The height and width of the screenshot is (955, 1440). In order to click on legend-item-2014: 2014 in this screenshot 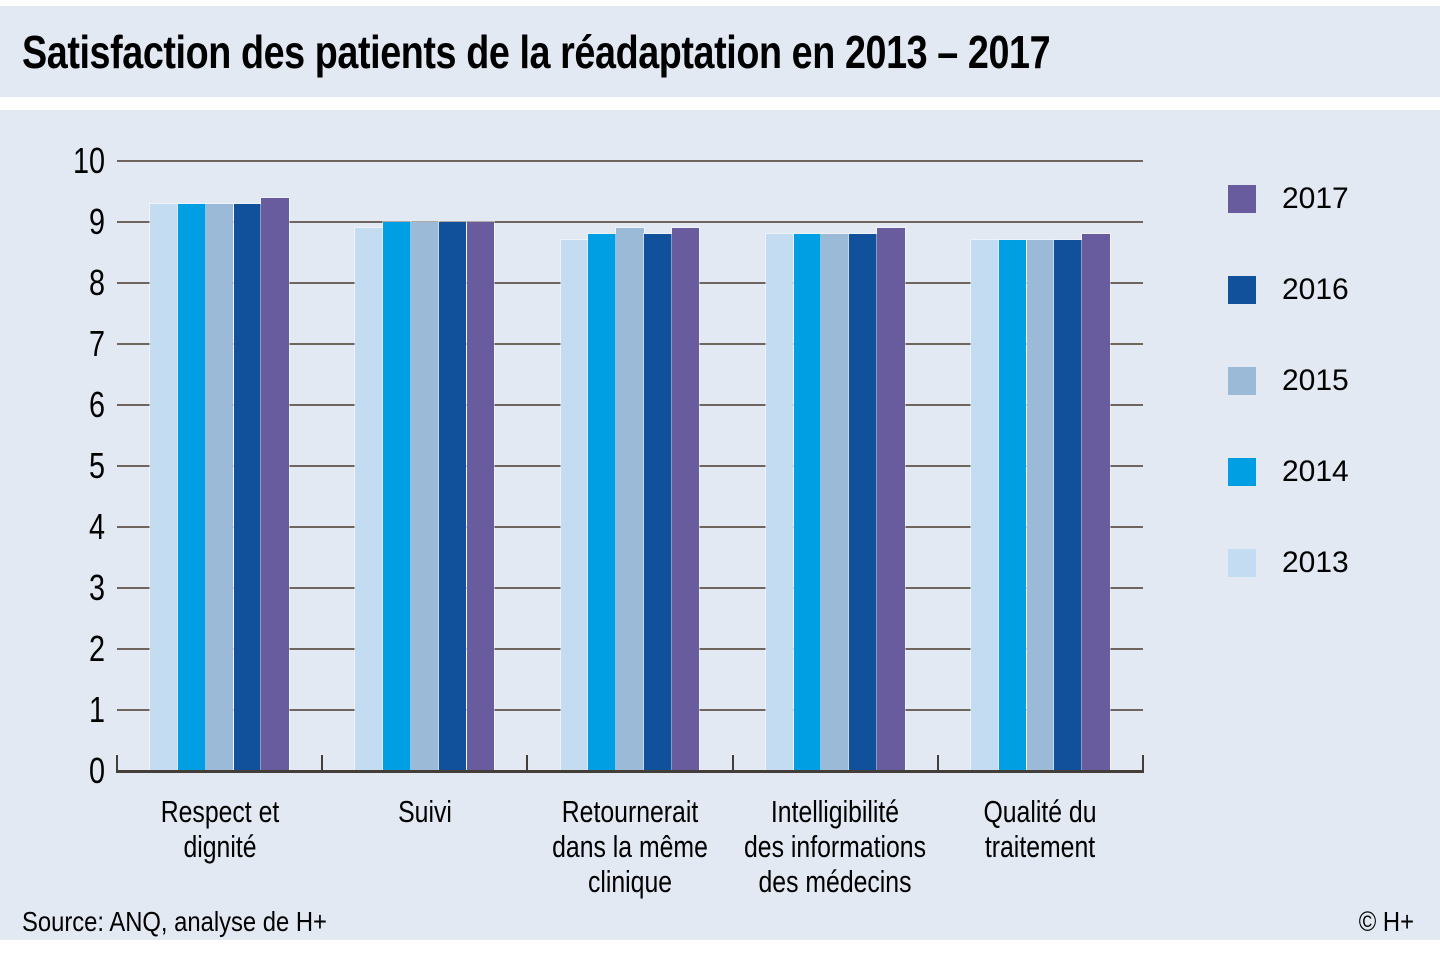, I will do `click(1288, 471)`.